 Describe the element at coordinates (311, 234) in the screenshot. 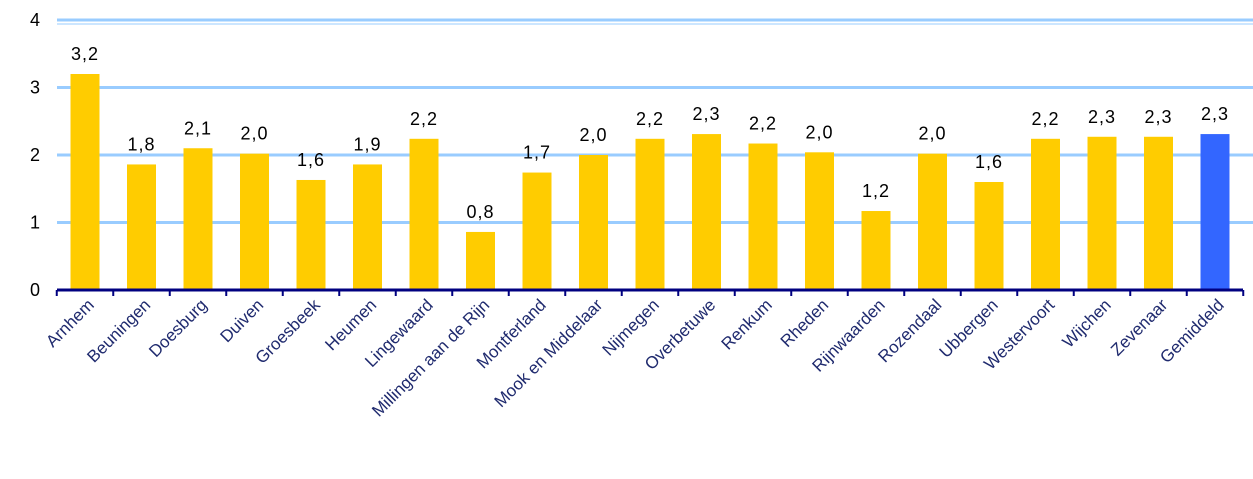

I see `bar-groesbeek` at that location.